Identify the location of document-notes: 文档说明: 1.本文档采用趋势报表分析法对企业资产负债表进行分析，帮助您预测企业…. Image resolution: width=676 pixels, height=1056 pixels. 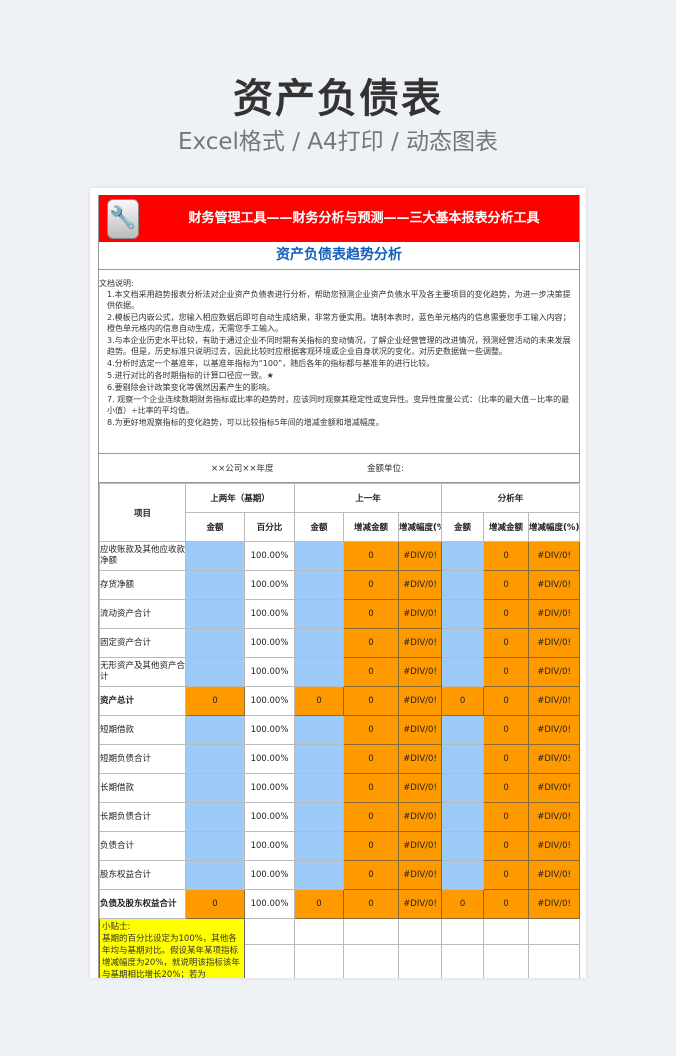
(339, 362).